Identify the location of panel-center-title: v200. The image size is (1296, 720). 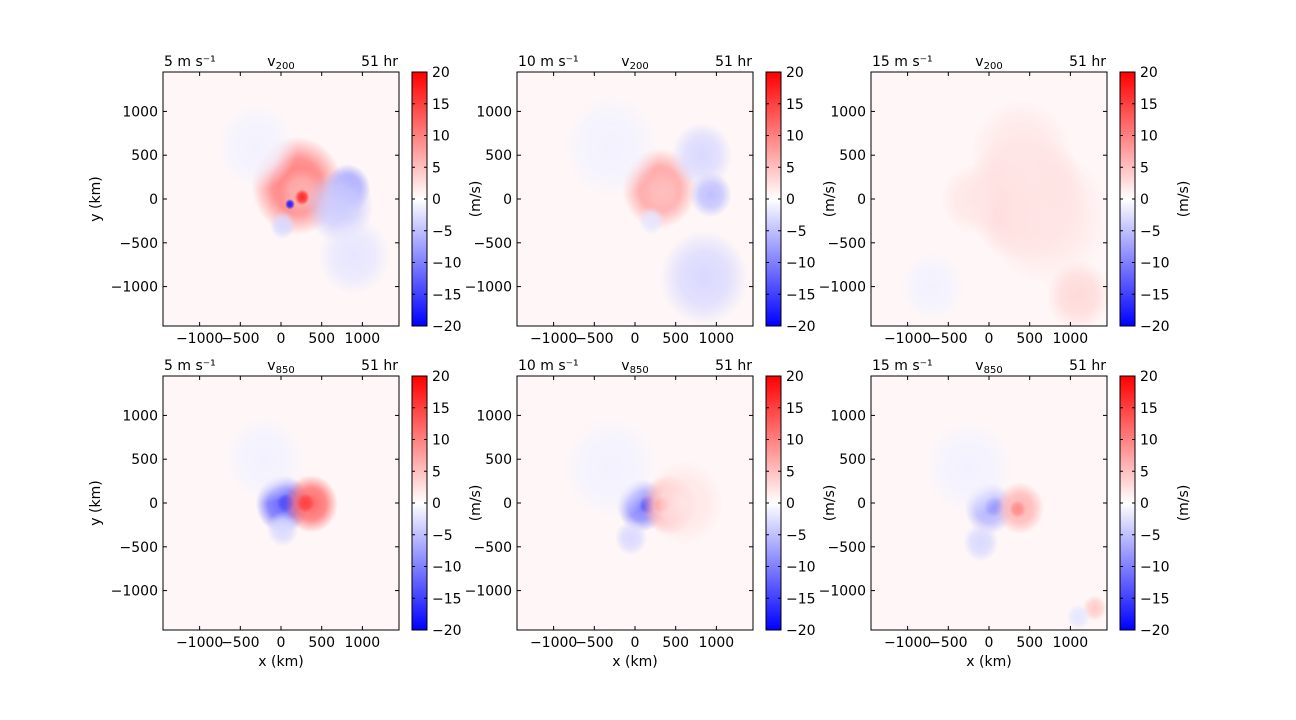
(634, 63).